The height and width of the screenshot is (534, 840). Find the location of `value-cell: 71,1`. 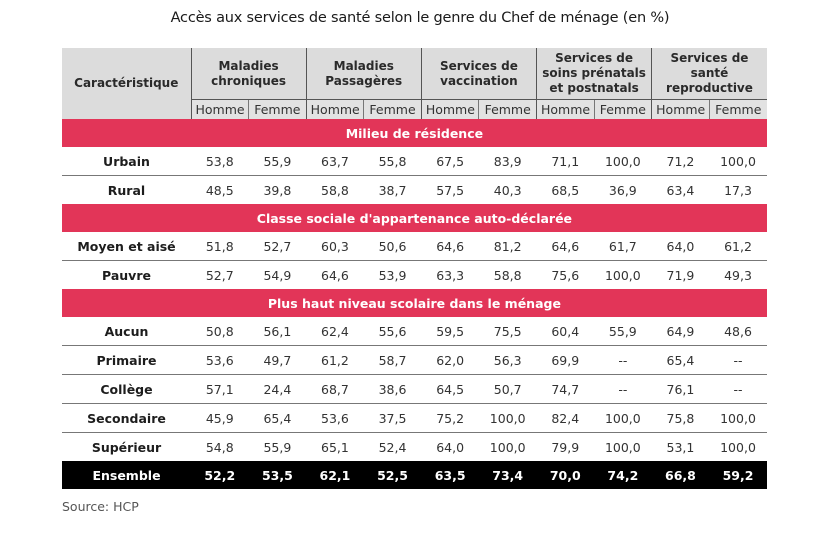

value-cell: 71,1 is located at coordinates (565, 161).